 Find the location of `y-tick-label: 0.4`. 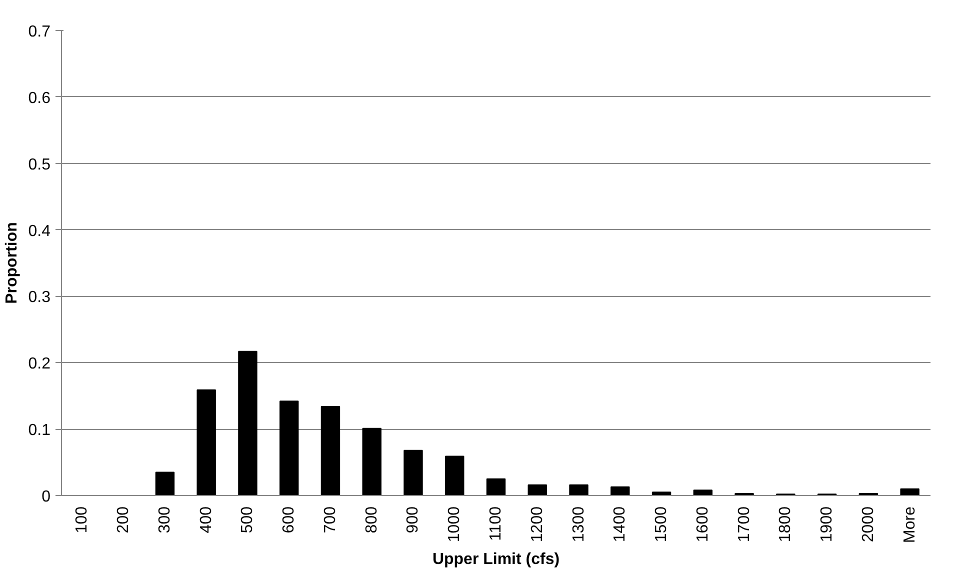

y-tick-label: 0.4 is located at coordinates (39, 231).